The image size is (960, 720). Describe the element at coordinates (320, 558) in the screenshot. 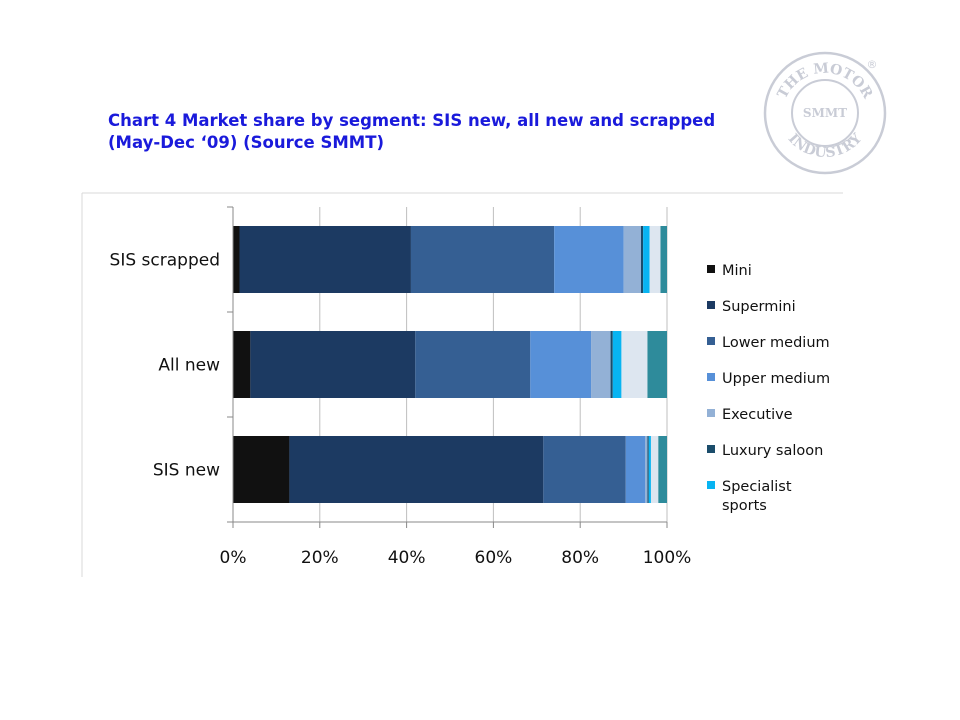

I see `x-tick-label: 20%` at that location.